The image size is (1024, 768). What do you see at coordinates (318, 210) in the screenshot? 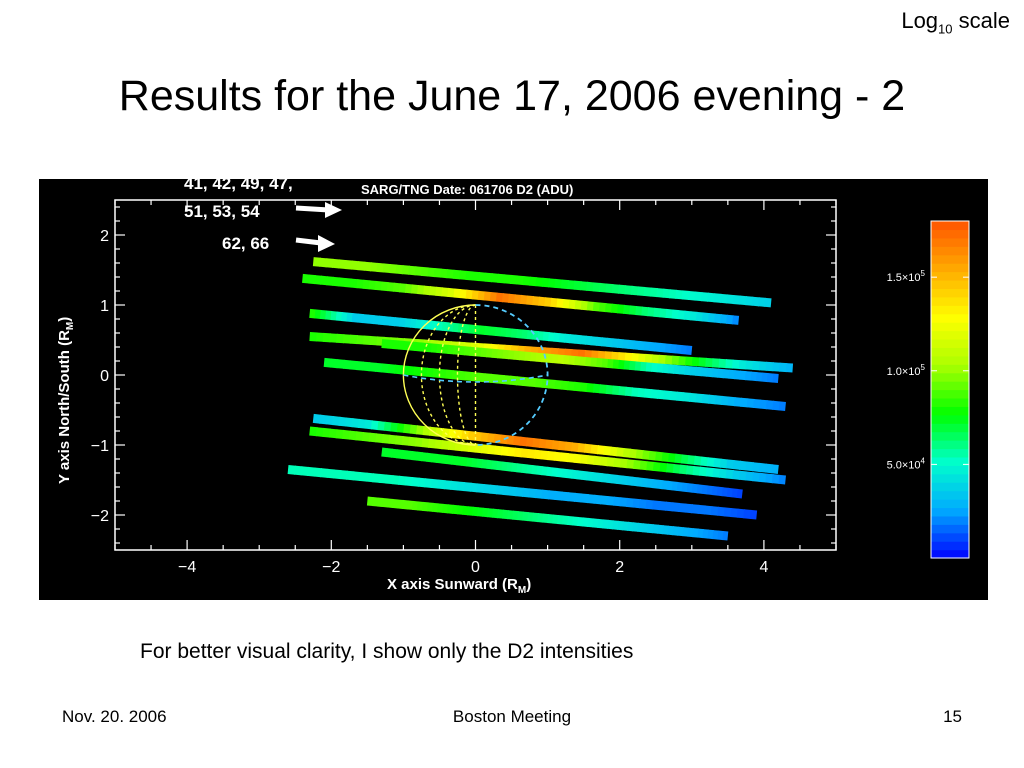
I see `arrow-icon` at bounding box center [318, 210].